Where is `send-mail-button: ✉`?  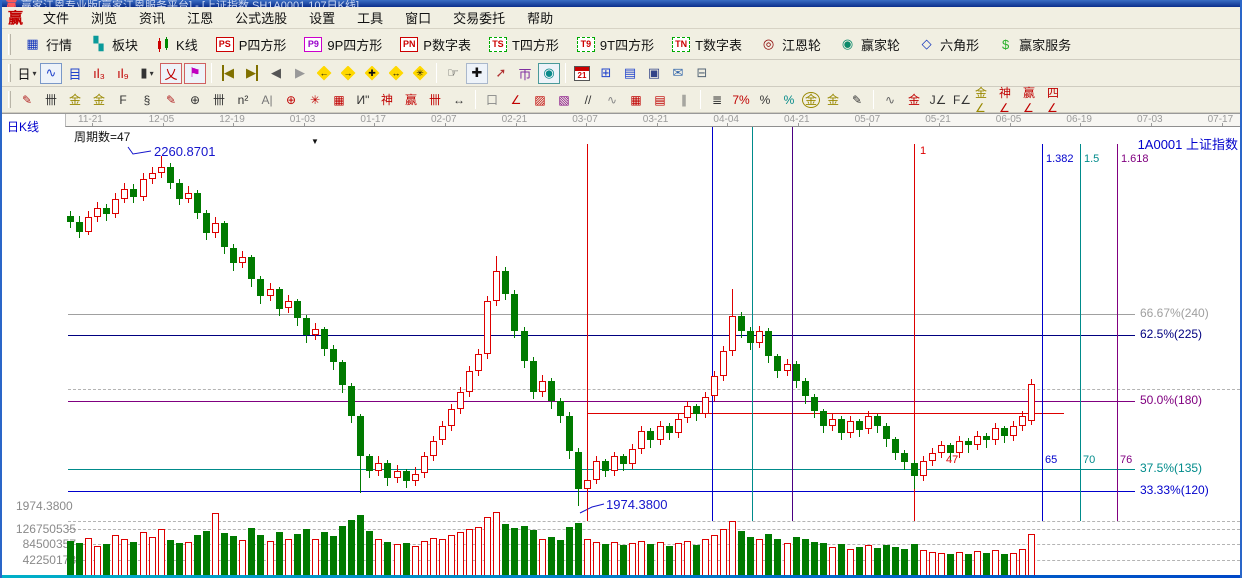 send-mail-button: ✉ is located at coordinates (678, 73).